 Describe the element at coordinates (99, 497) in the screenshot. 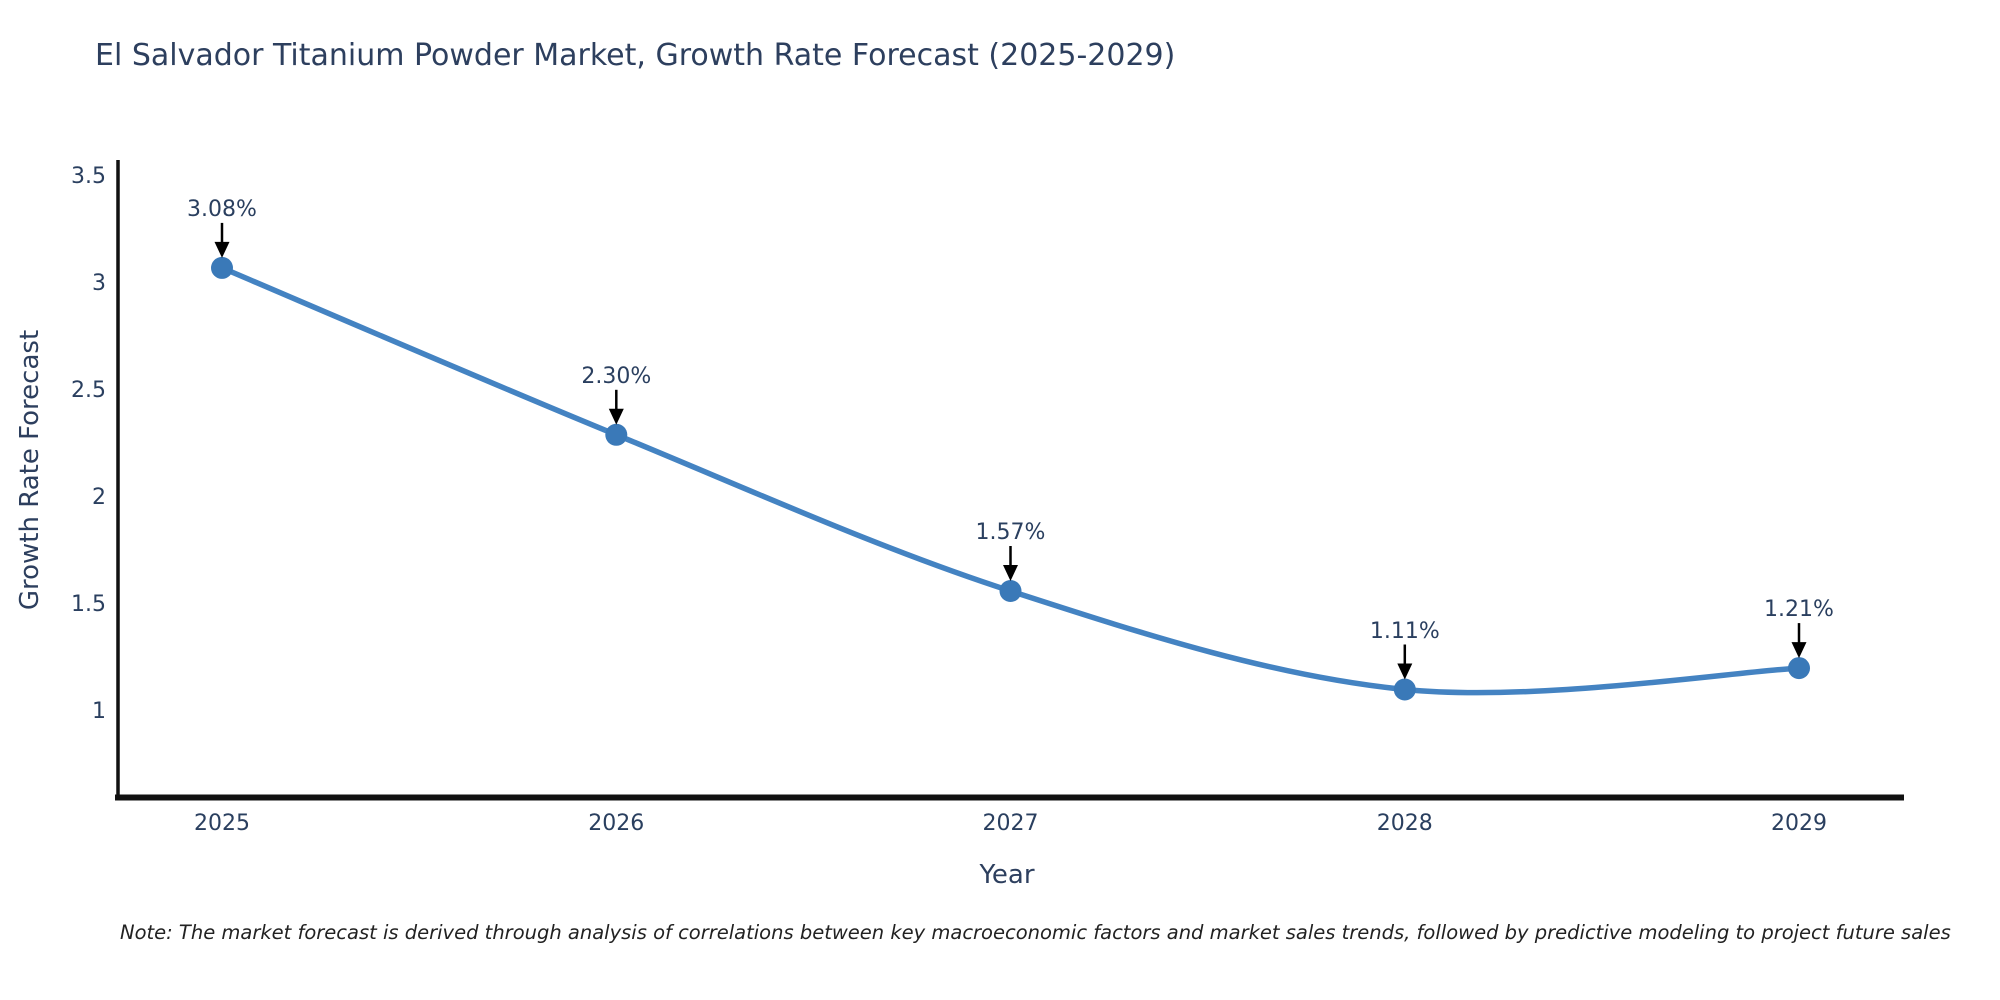

I see `y-tick-label: 2` at that location.